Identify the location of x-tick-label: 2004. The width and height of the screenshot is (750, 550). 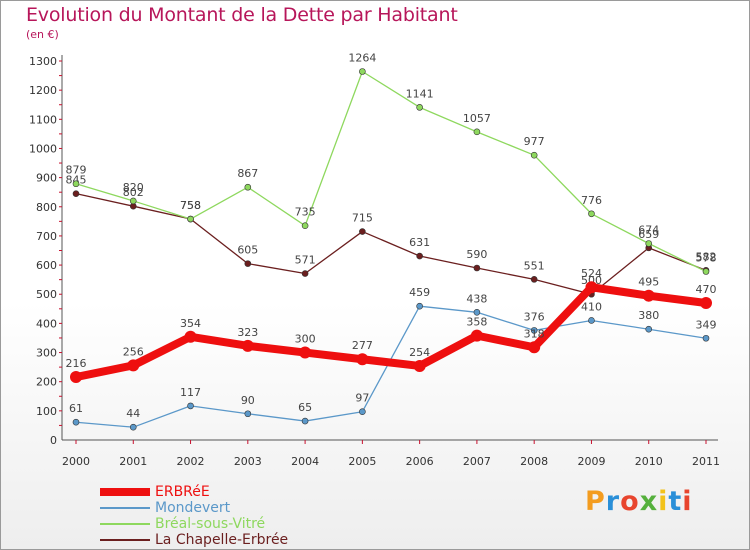
(305, 461).